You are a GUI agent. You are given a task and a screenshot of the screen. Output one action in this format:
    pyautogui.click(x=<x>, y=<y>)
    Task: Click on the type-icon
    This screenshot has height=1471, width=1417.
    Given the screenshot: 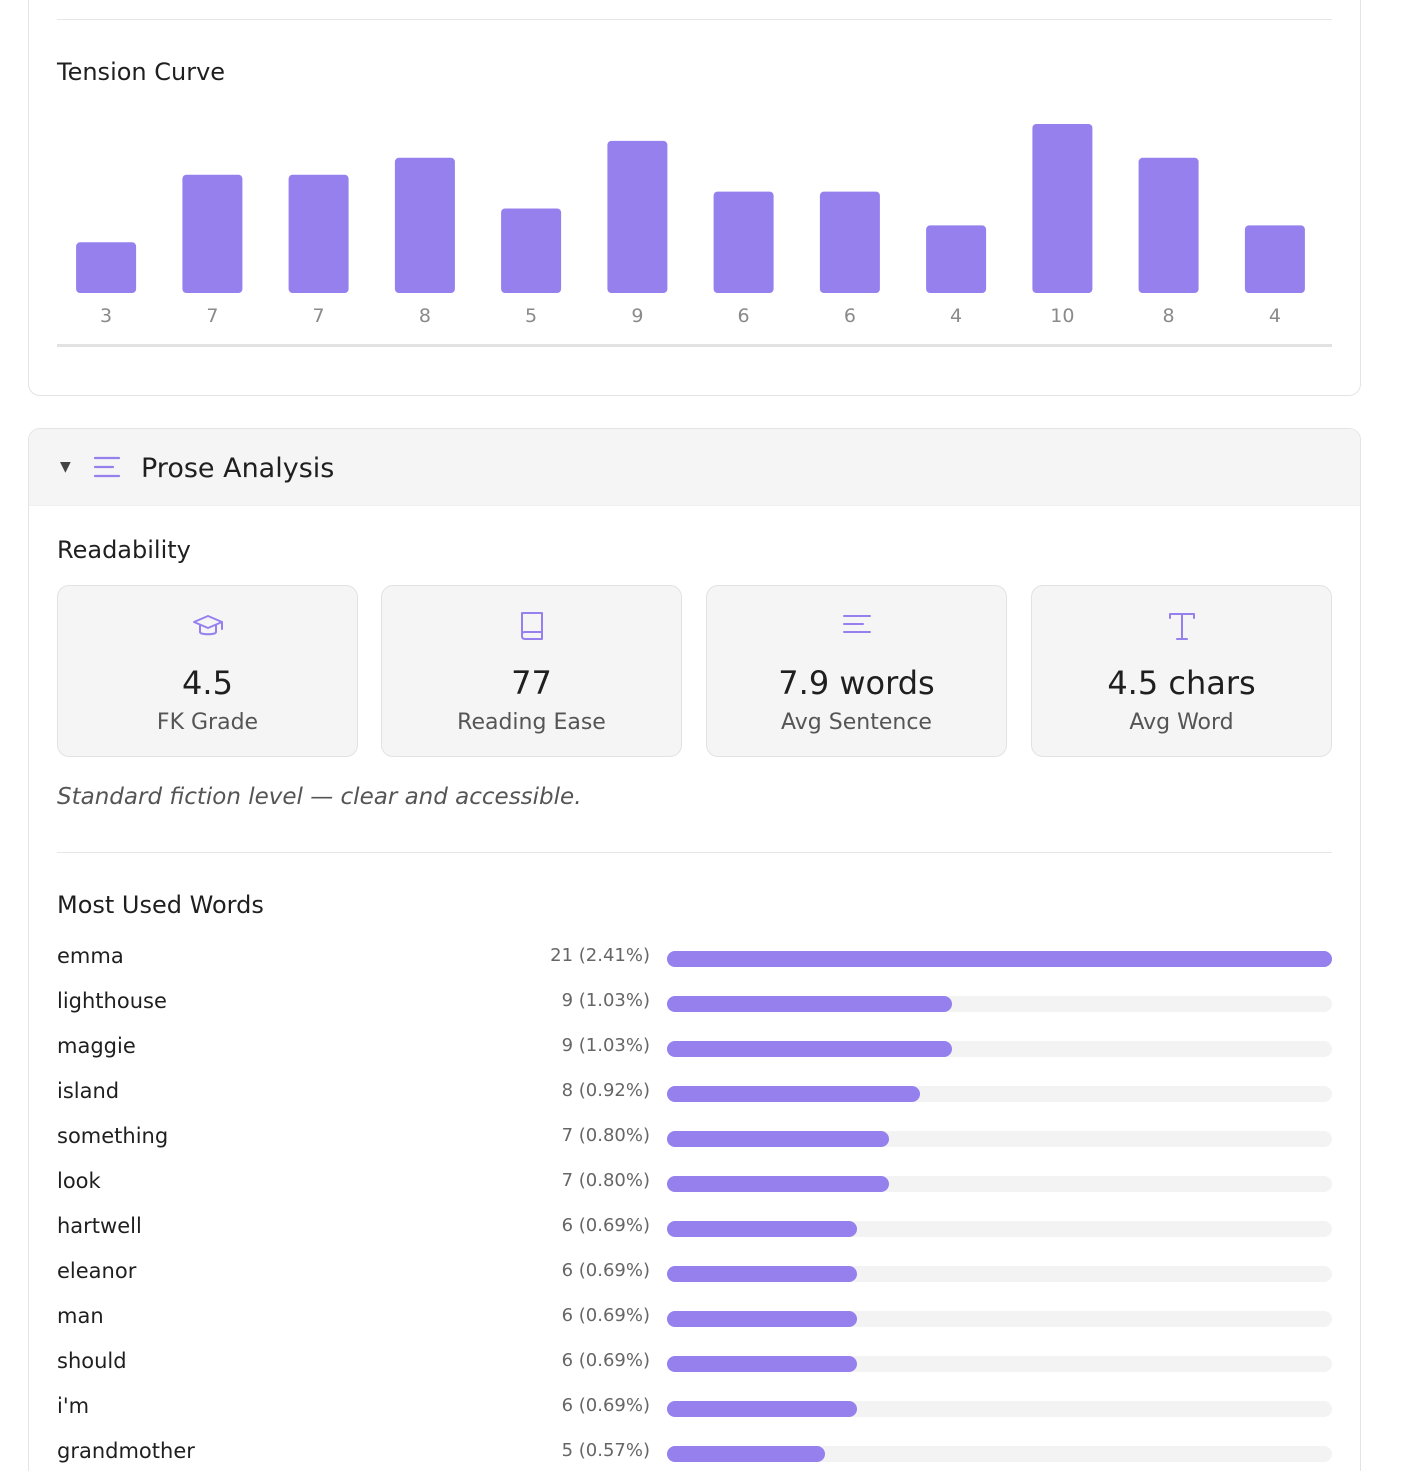 What is the action you would take?
    pyautogui.click(x=1181, y=626)
    